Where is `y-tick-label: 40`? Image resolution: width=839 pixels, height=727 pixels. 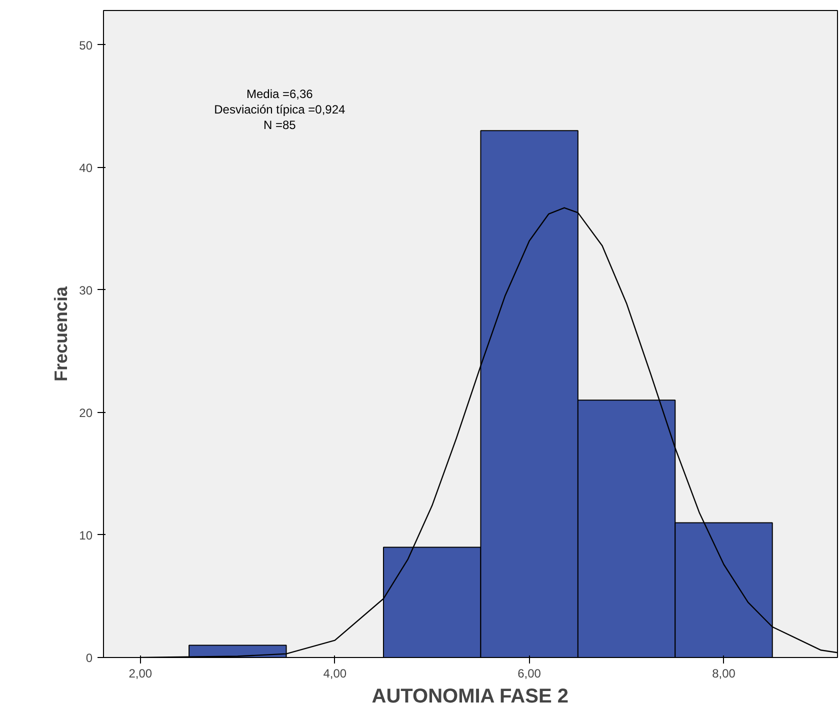 y-tick-label: 40 is located at coordinates (86, 167).